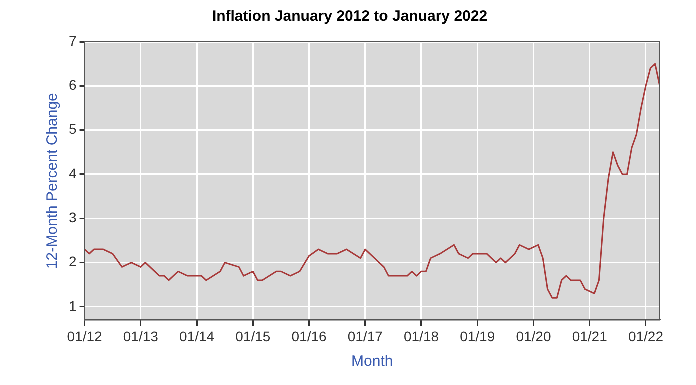 The height and width of the screenshot is (385, 696). I want to click on x-tick-label: 01/19, so click(478, 336).